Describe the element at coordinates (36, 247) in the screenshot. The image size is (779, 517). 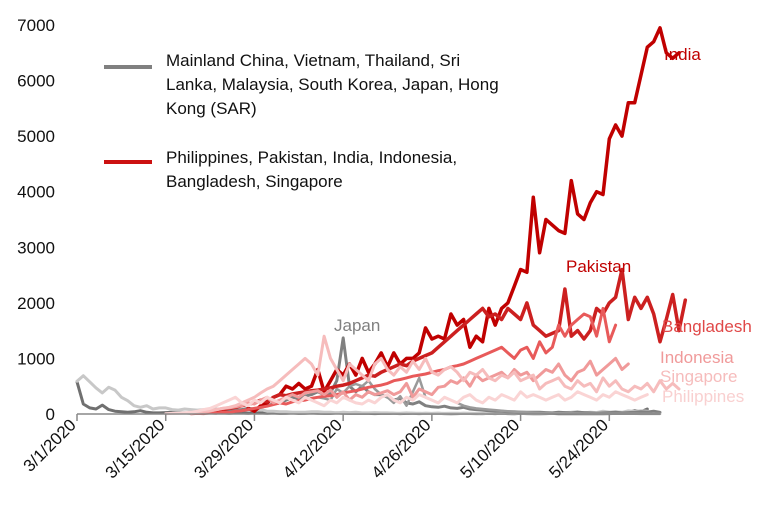
I see `y-tick-label: 3000` at that location.